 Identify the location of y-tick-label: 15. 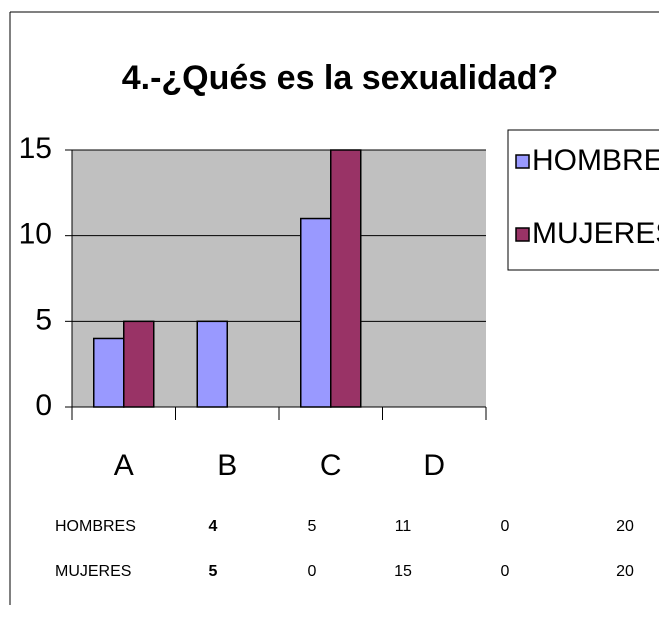
(35, 148).